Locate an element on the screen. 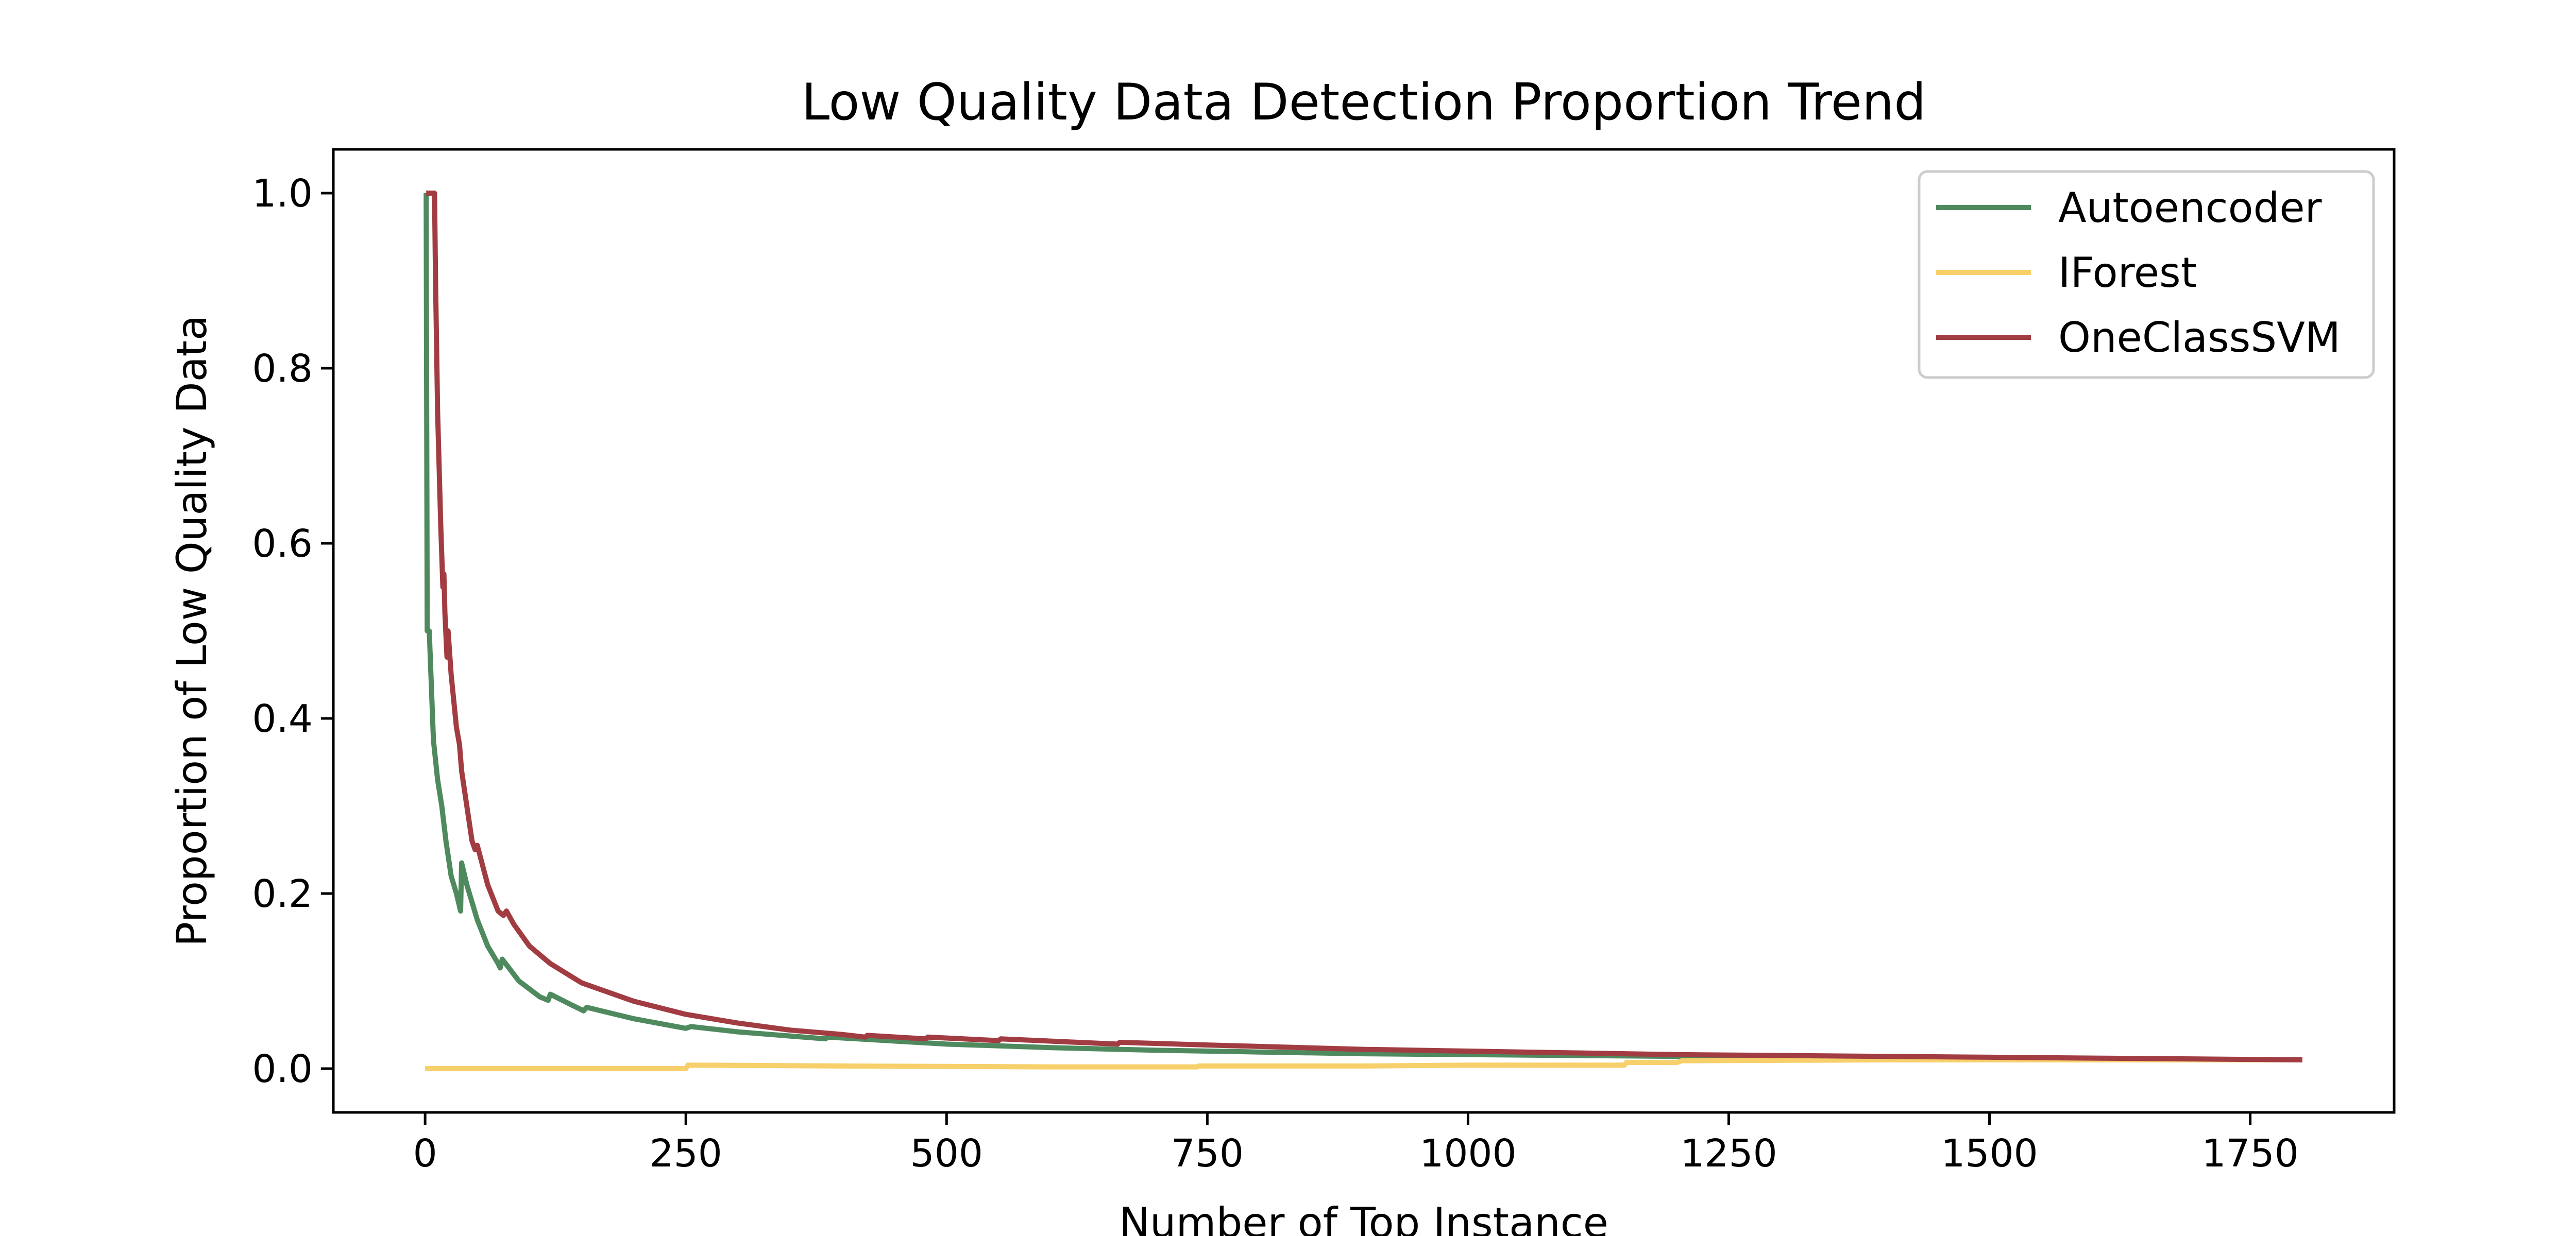 The image size is (2576, 1236). x-axis-label: Number of Top Instance is located at coordinates (1363, 1217).